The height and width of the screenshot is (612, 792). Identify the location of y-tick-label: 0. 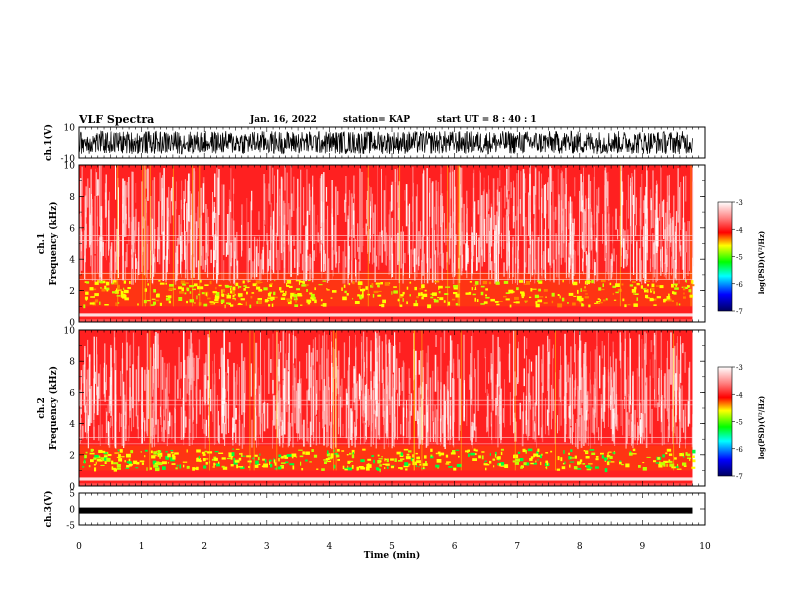
(72, 488).